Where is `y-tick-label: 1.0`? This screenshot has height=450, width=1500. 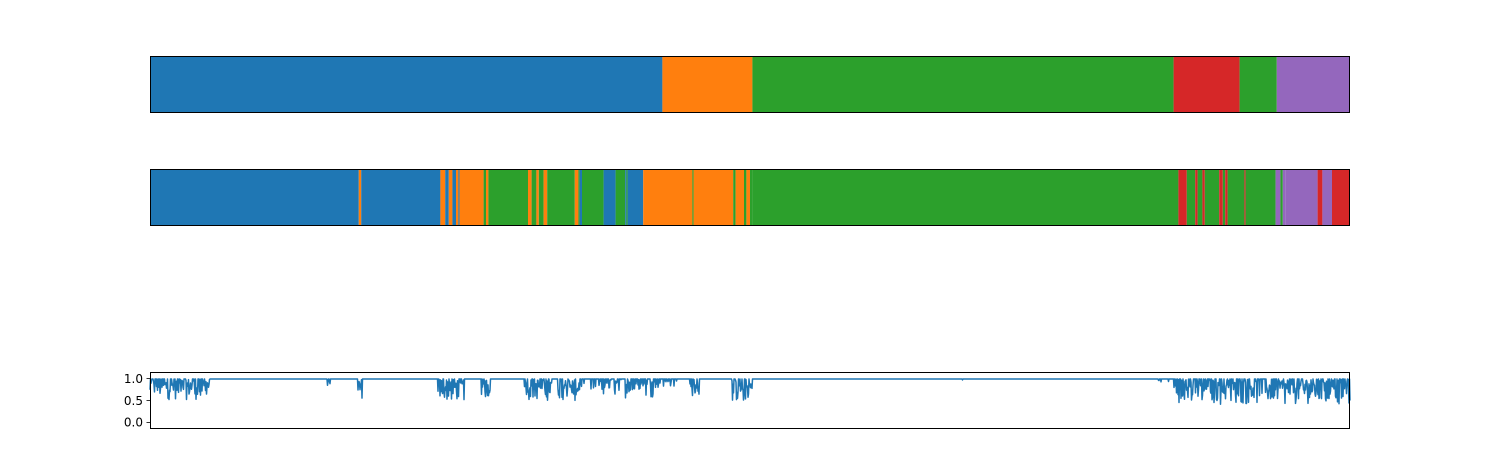
y-tick-label: 1.0 is located at coordinates (133, 379).